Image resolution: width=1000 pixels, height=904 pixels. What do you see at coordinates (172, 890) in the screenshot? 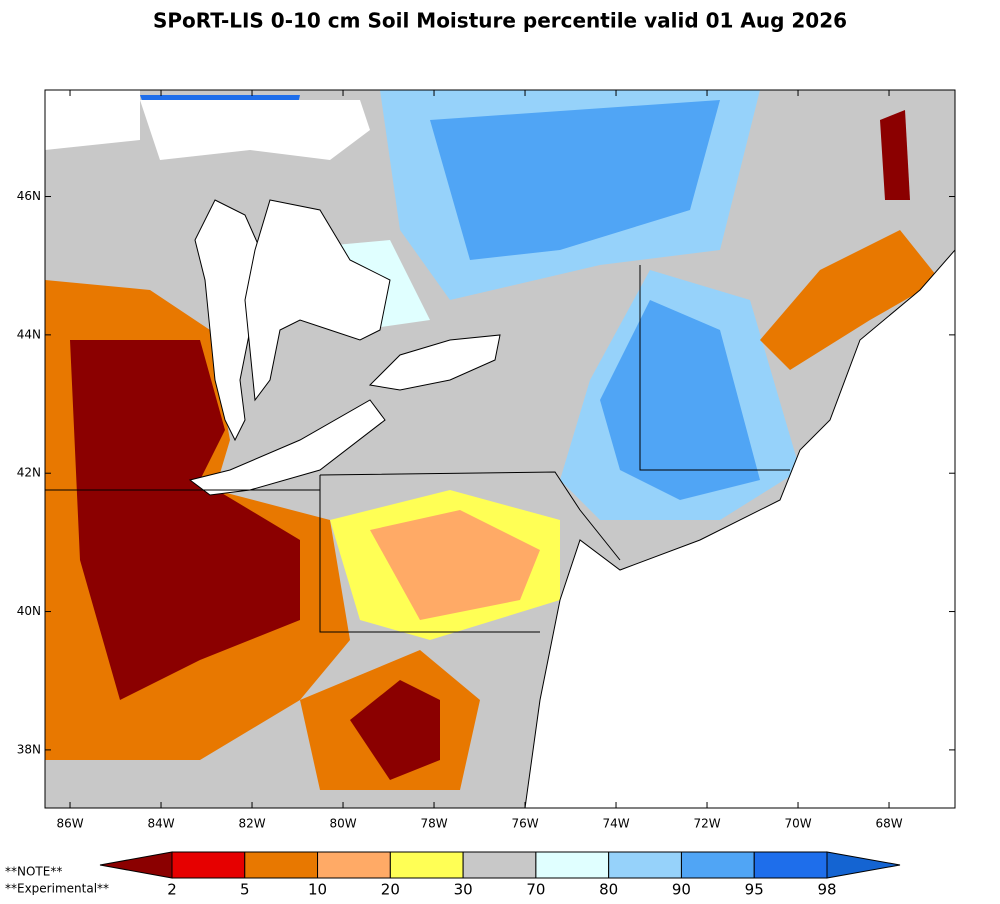
I see `colorbar-label: 2` at bounding box center [172, 890].